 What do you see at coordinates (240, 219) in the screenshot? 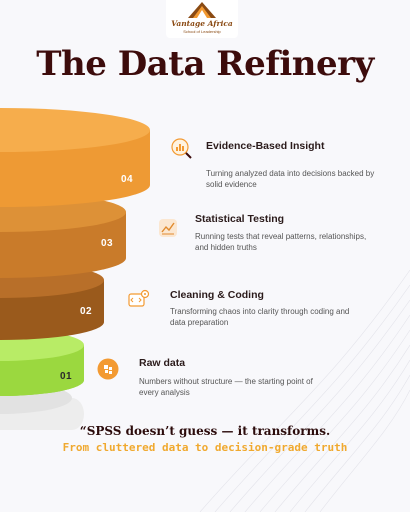
I see `step-title-statistical-testing: Statistical Testing` at bounding box center [240, 219].